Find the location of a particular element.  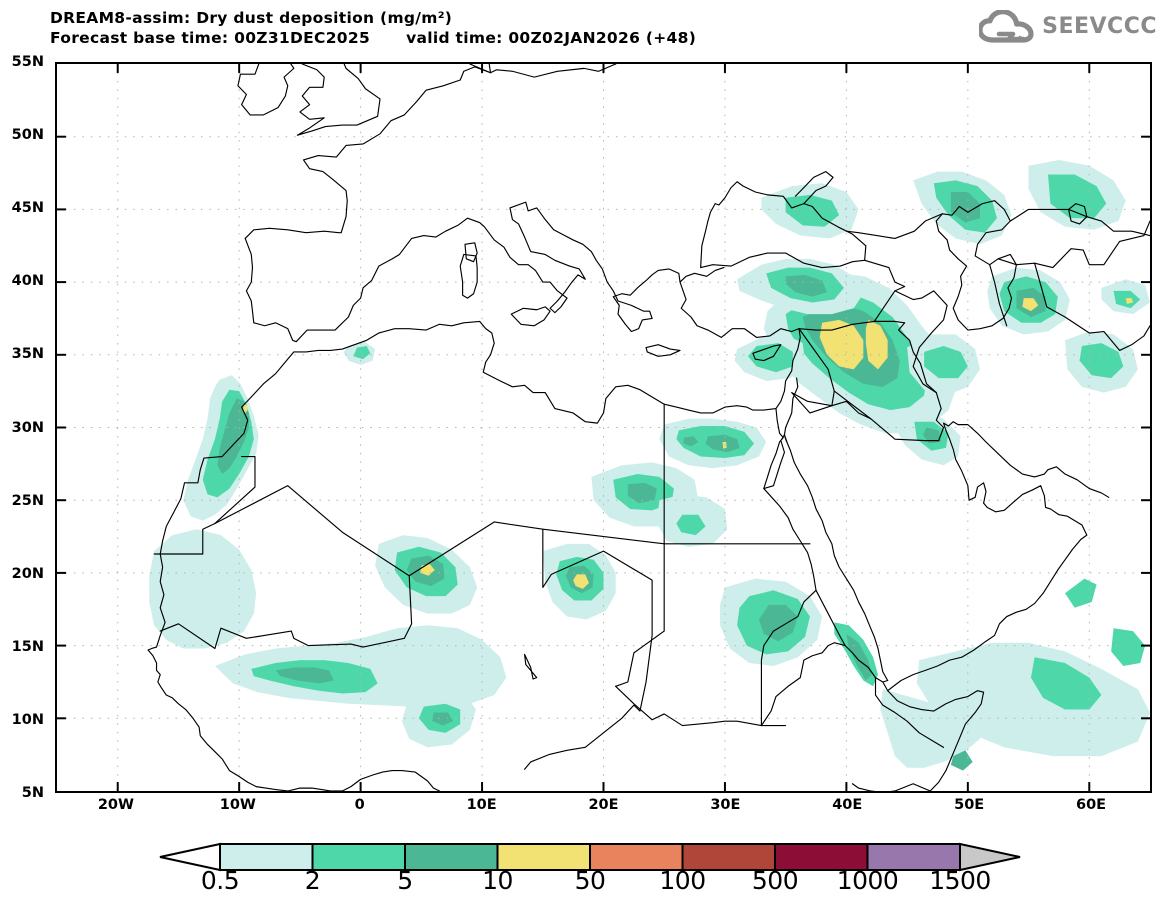

colorbar-tick-5: 5 is located at coordinates (405, 880).